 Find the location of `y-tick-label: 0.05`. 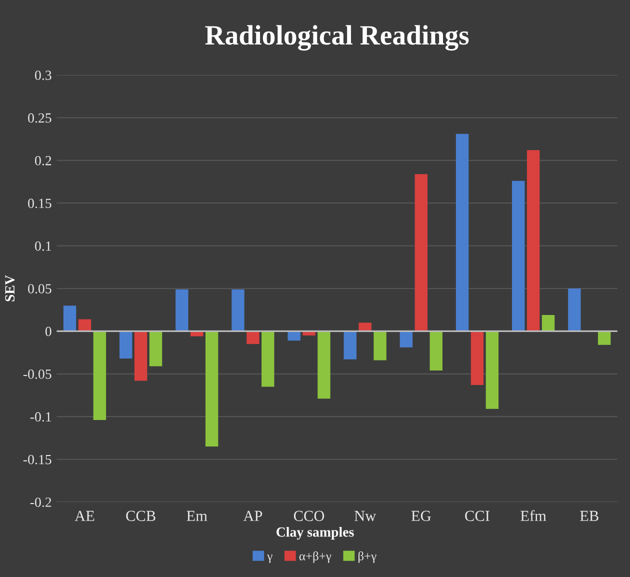

y-tick-label: 0.05 is located at coordinates (40, 289).